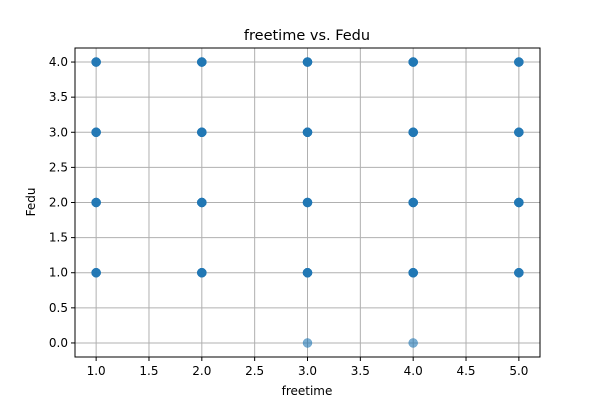  I want to click on x-tick-label: 2.5, so click(254, 371).